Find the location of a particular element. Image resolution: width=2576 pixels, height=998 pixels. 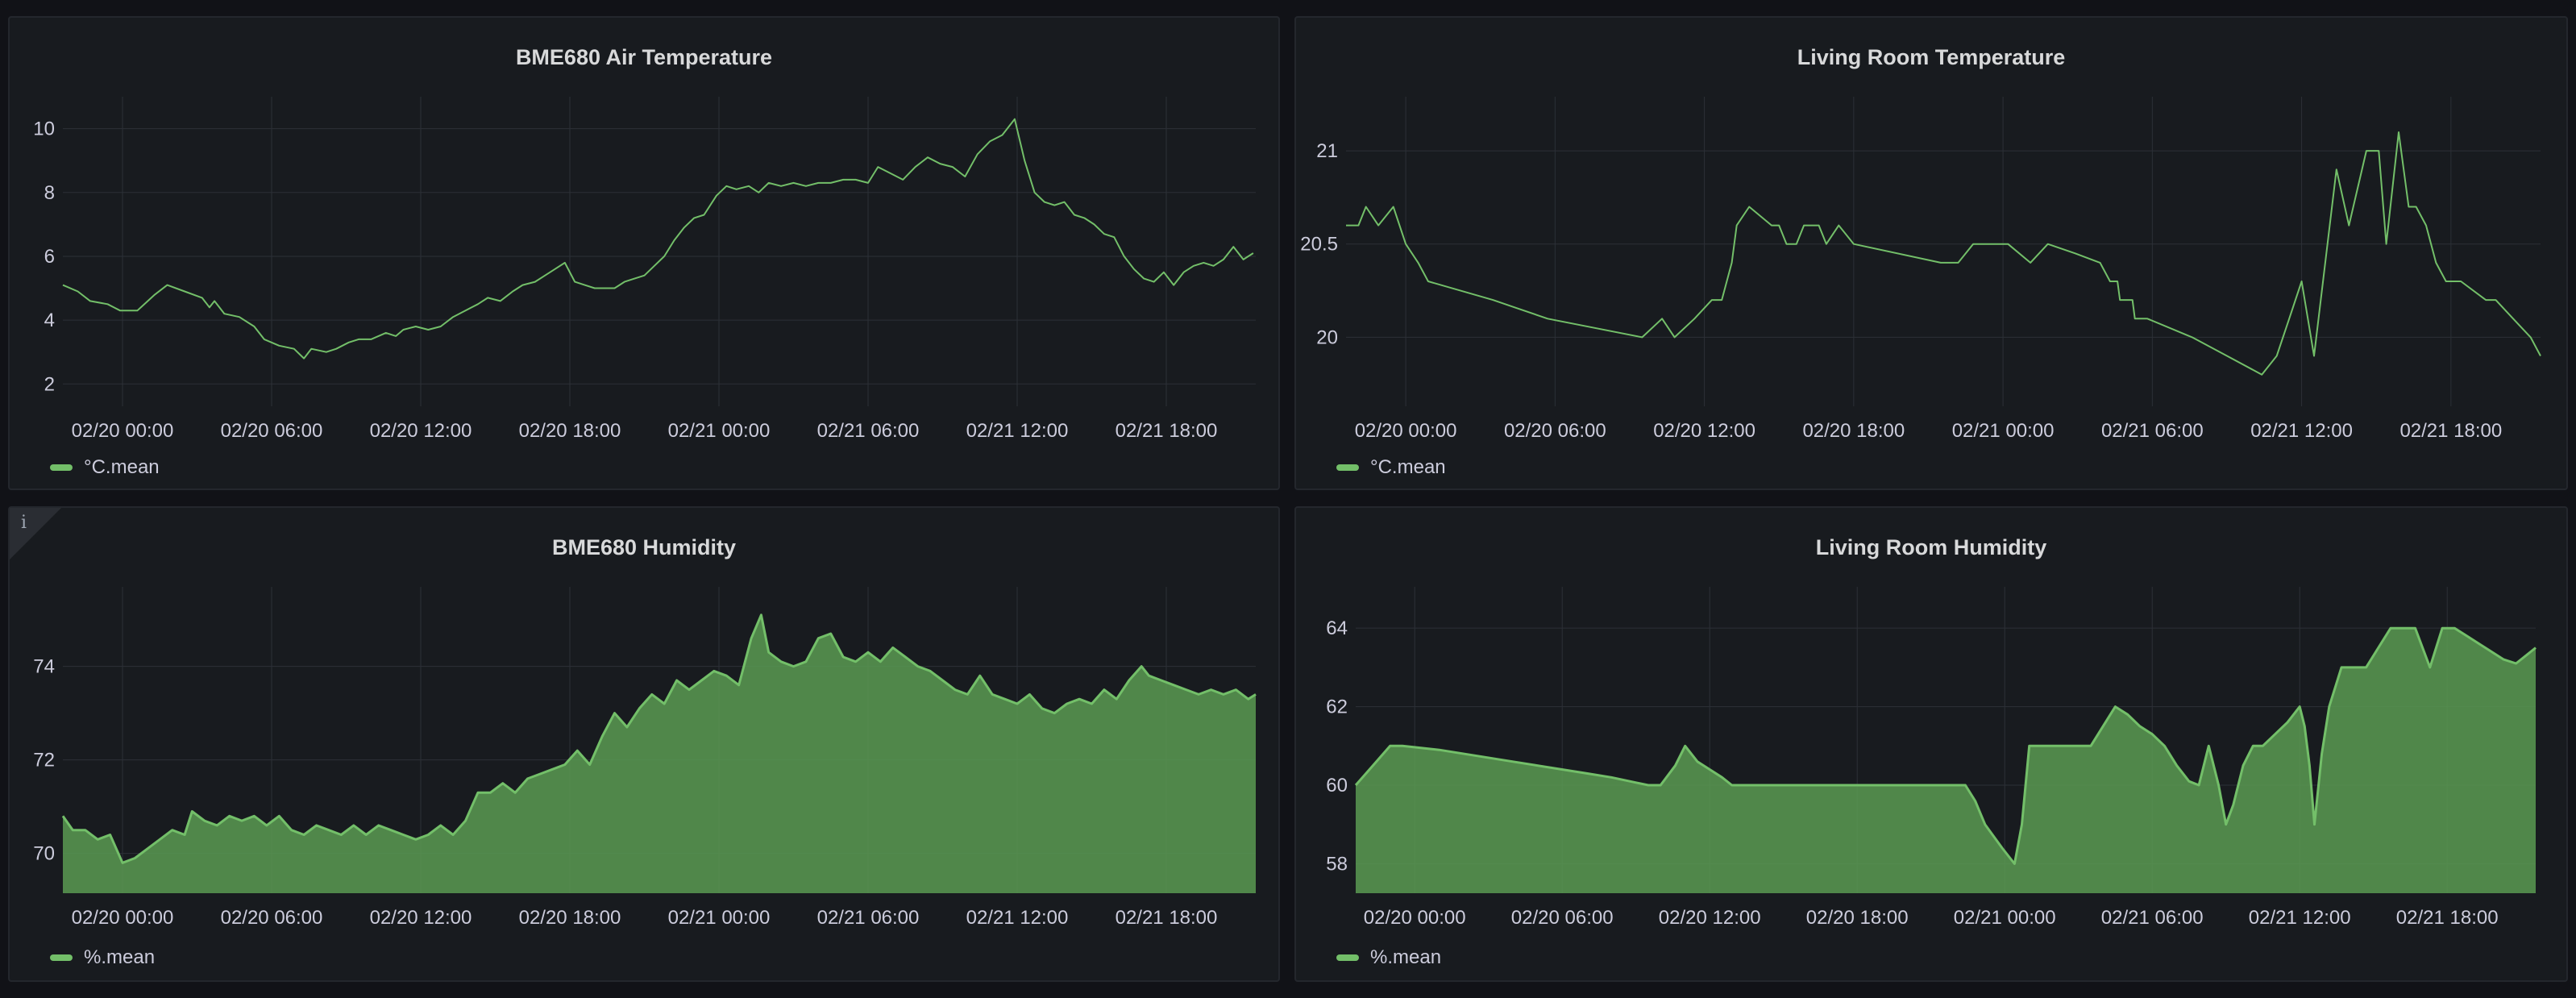

y-tick-label: 58 is located at coordinates (1337, 864).